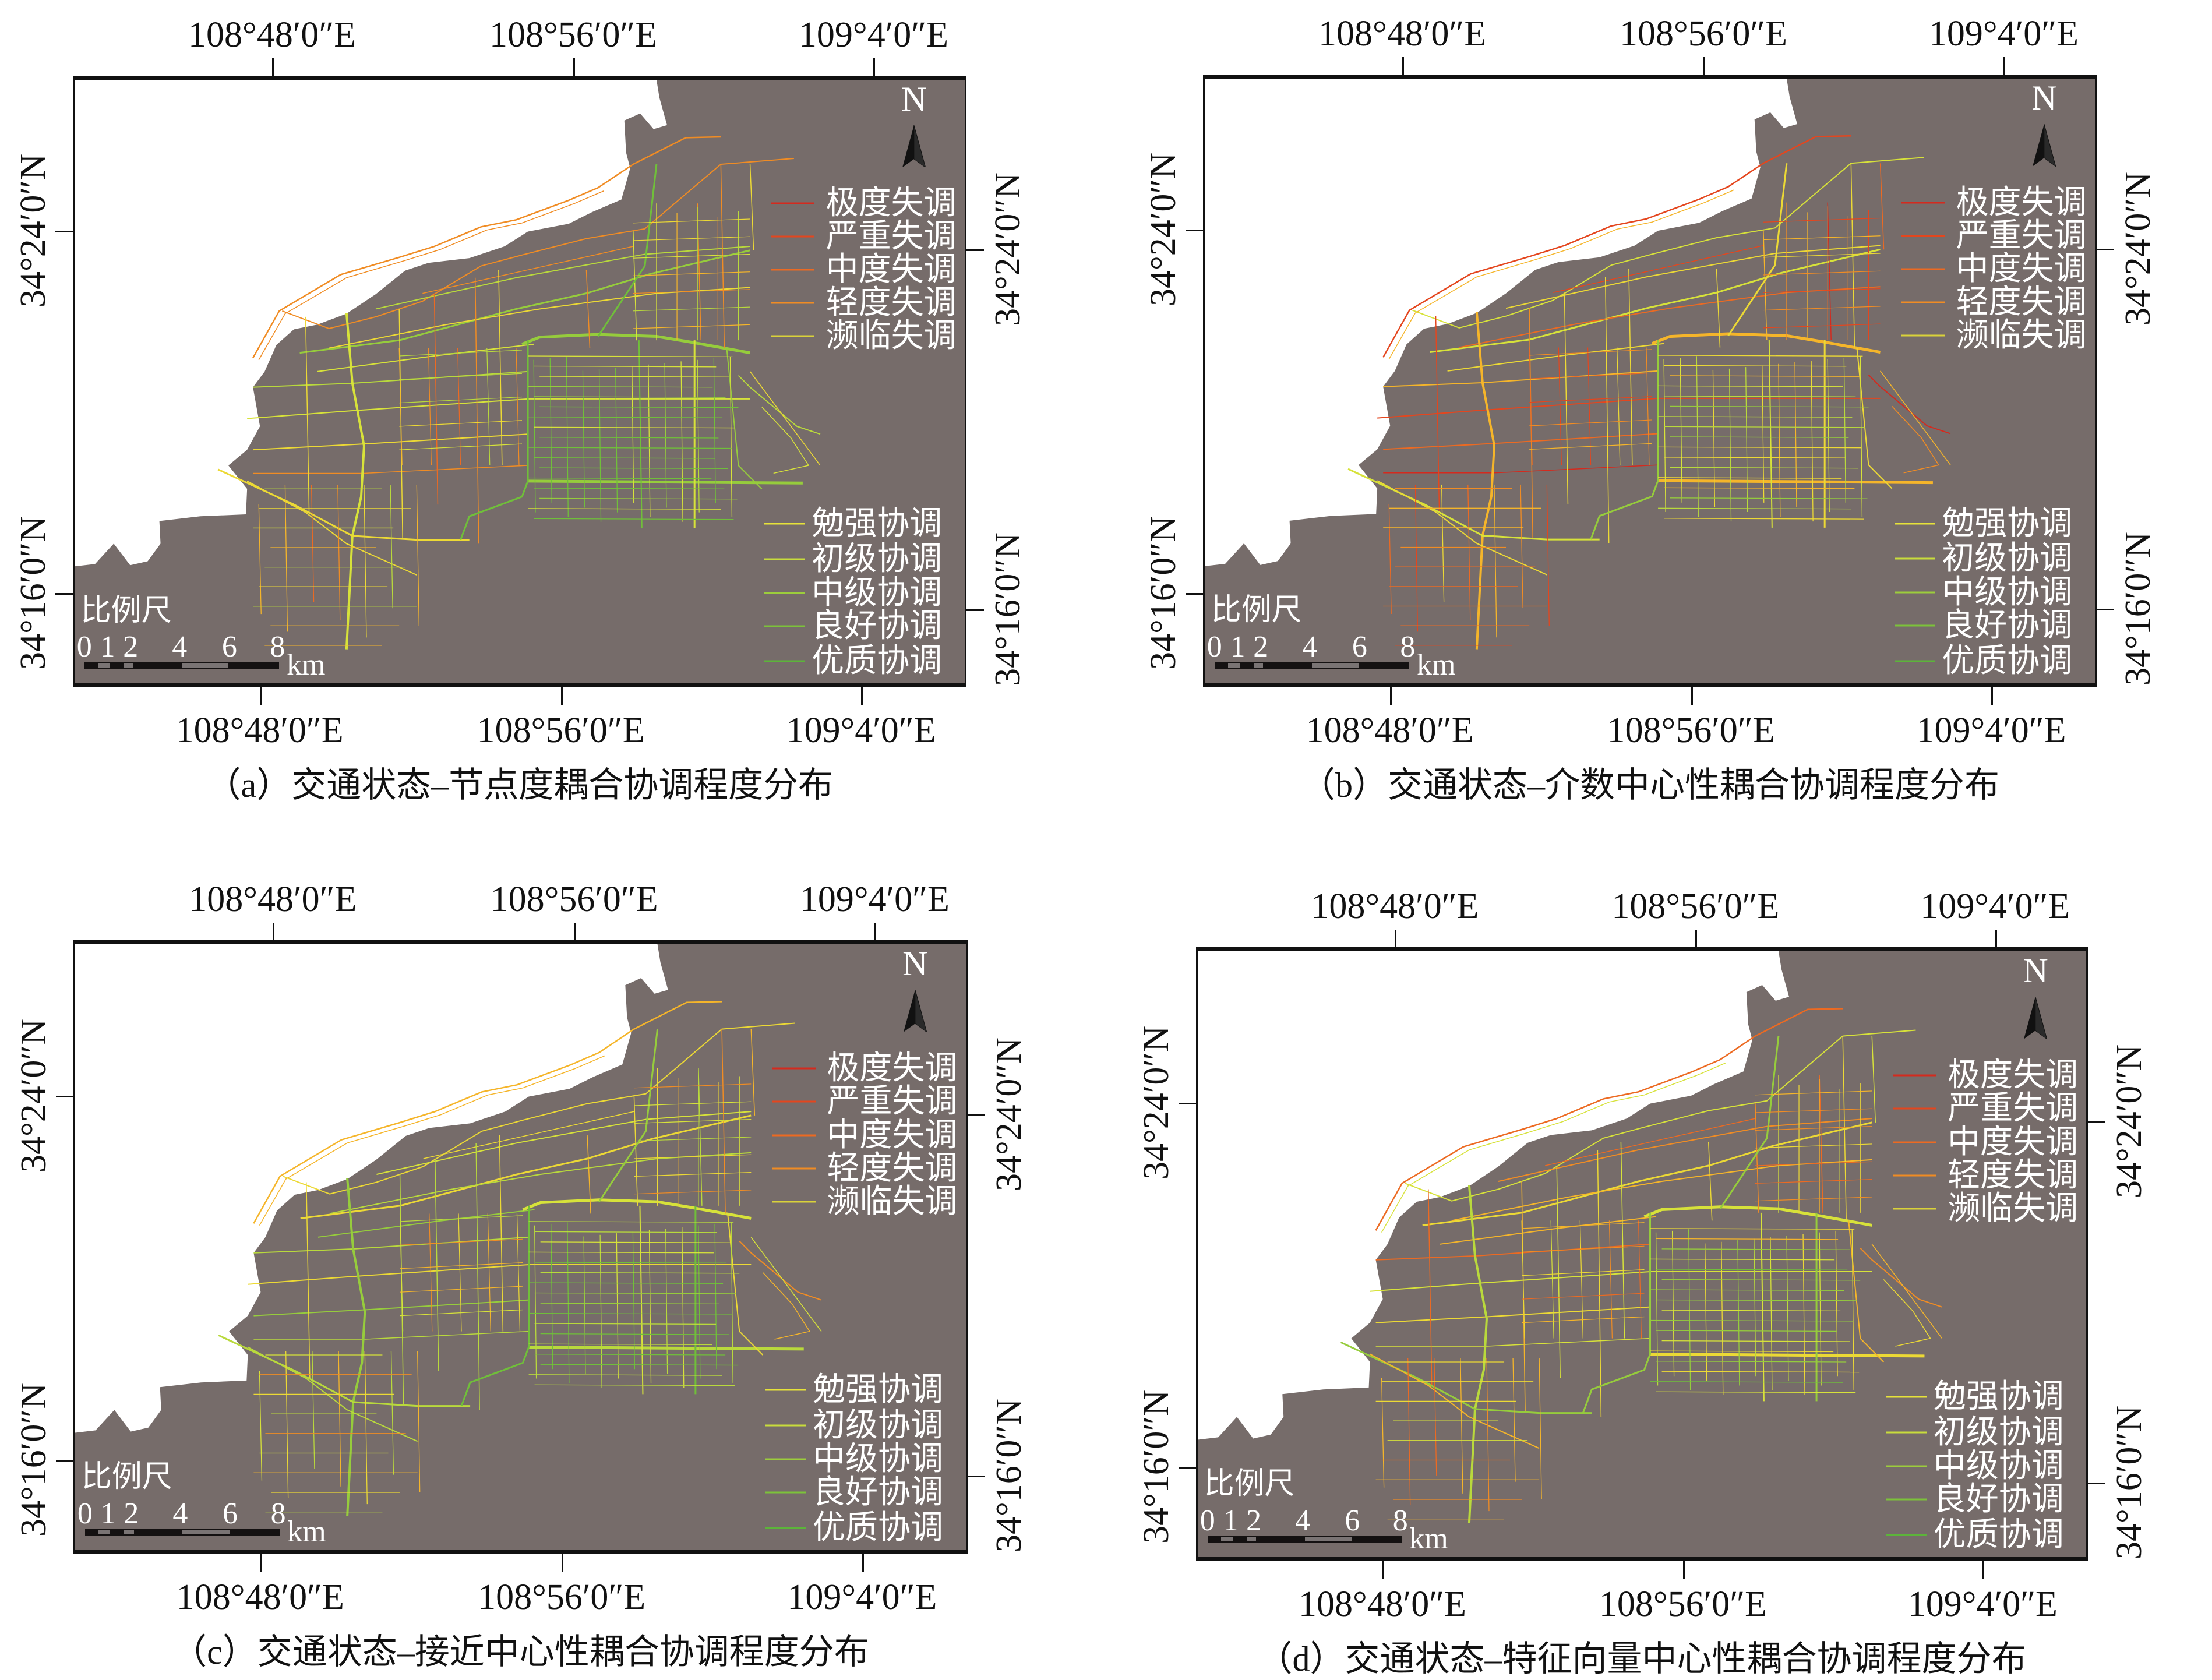 The height and width of the screenshot is (1680, 2212). Describe the element at coordinates (182, 1532) in the screenshot. I see `scale-bar` at that location.